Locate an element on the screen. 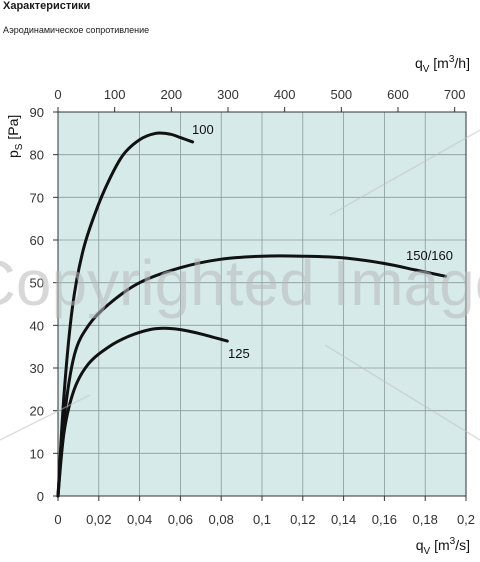 This screenshot has height=562, width=480. y-tick-label-5: 50 is located at coordinates (37, 283).